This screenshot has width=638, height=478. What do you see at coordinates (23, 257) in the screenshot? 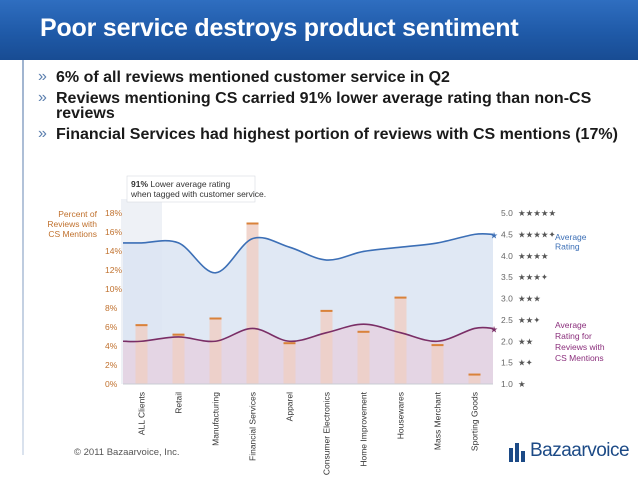
I see `left-rule-decoration` at bounding box center [23, 257].